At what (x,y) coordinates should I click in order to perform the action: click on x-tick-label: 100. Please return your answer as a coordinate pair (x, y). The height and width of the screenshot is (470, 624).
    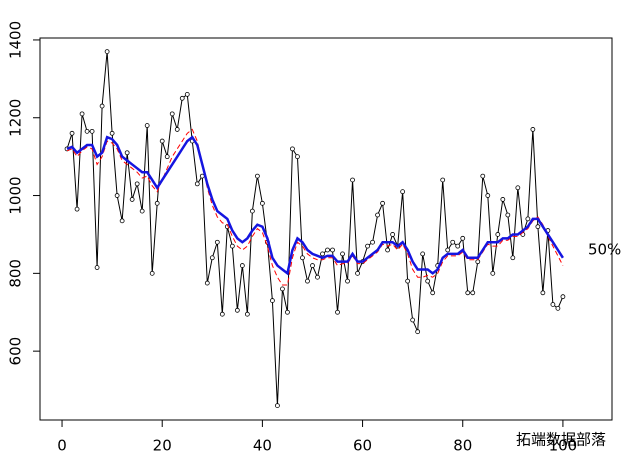
    Looking at the image, I should click on (563, 446).